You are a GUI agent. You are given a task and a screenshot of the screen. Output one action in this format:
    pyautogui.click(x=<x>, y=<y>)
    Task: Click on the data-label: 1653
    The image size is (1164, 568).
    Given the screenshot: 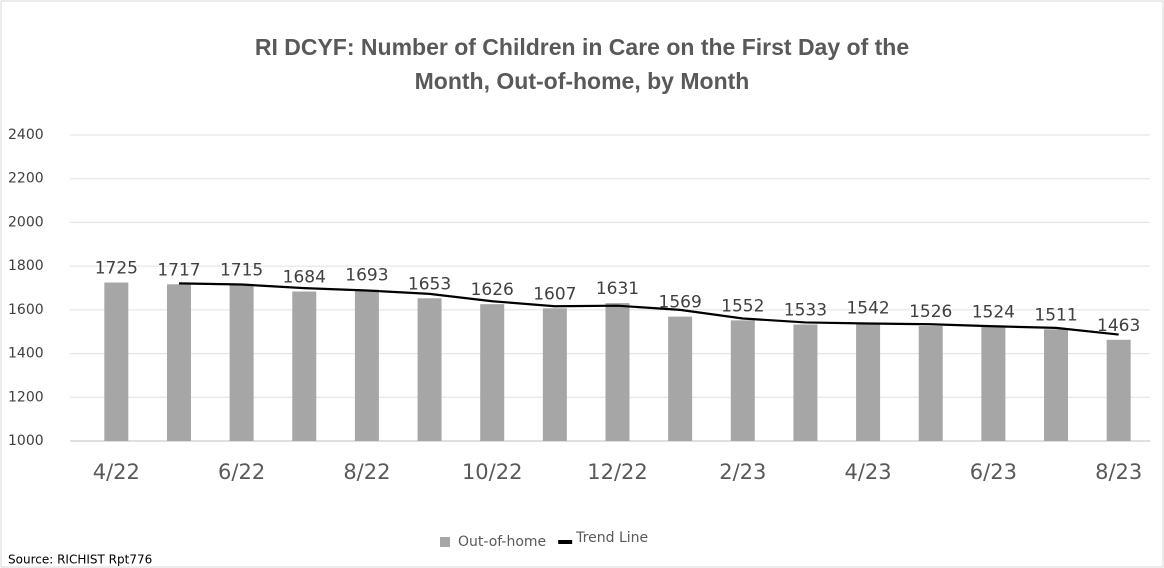 What is the action you would take?
    pyautogui.click(x=429, y=284)
    